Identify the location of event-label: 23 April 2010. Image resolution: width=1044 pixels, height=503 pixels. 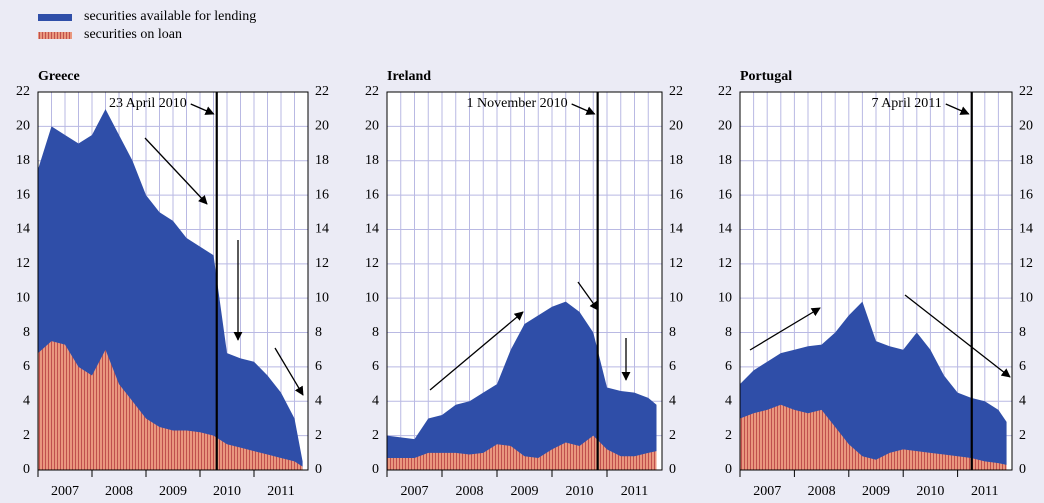
(148, 103).